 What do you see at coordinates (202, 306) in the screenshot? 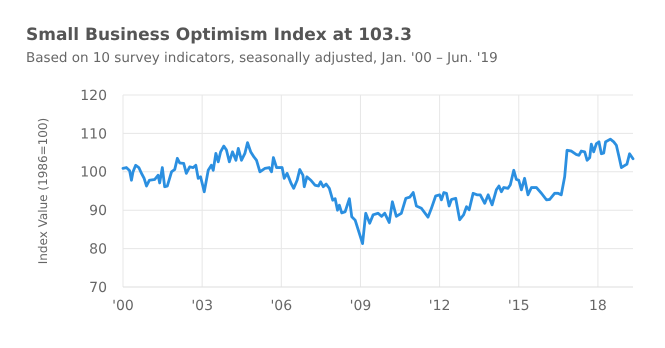
I see `x-tick-label: '03` at bounding box center [202, 306].